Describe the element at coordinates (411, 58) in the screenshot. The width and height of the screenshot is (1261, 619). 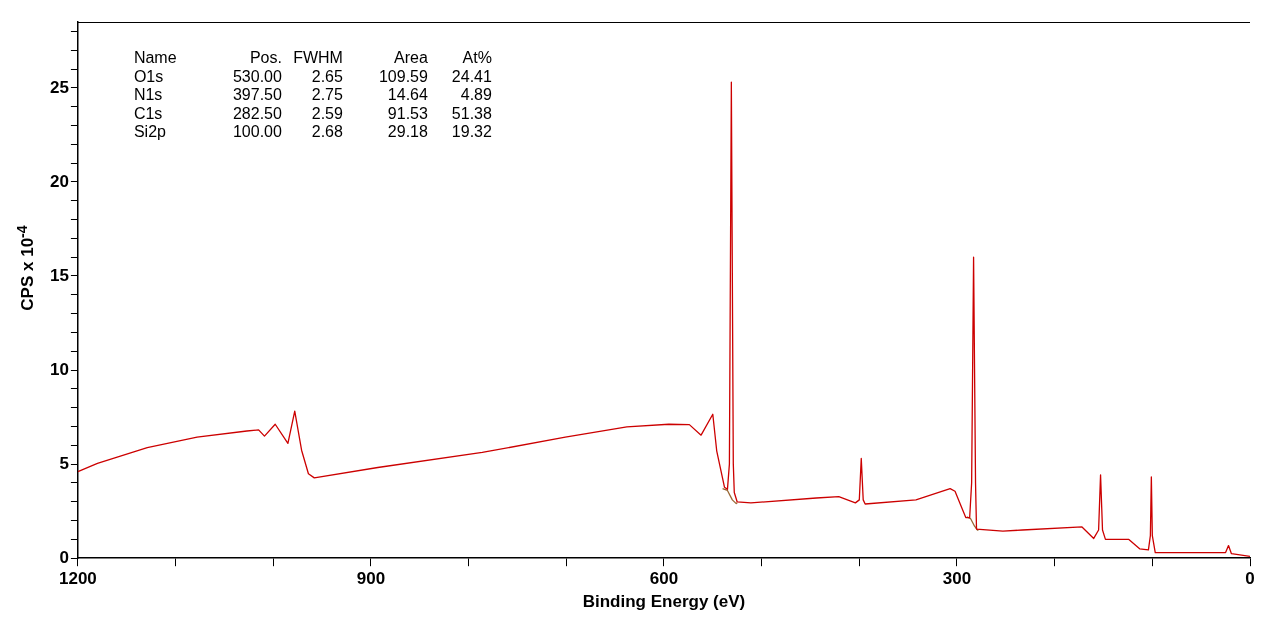
I see `annotation: Area` at that location.